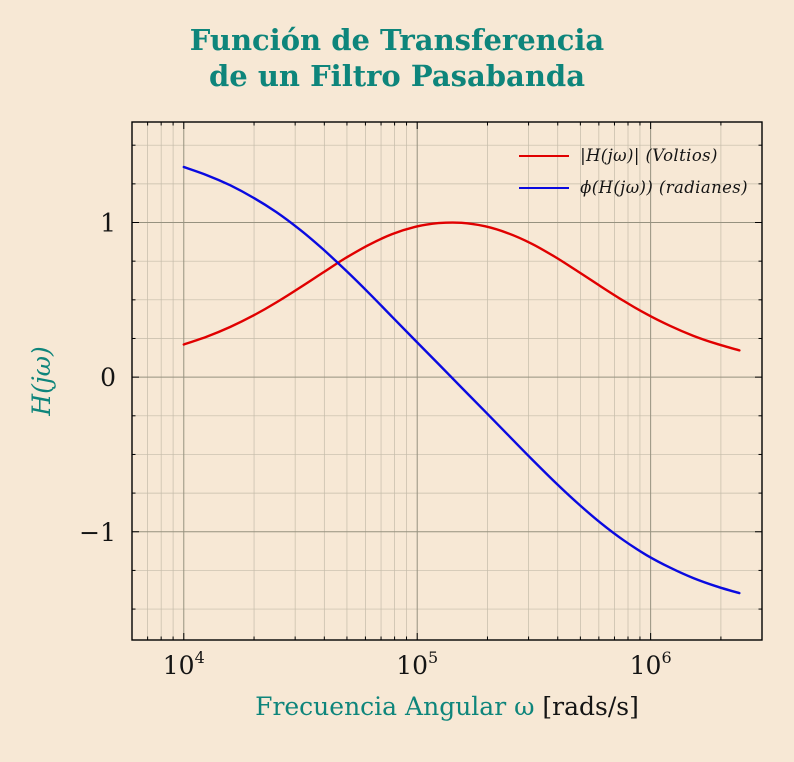 The width and height of the screenshot is (794, 762). Describe the element at coordinates (41, 381) in the screenshot. I see `y-axis-label: H(jω)` at that location.